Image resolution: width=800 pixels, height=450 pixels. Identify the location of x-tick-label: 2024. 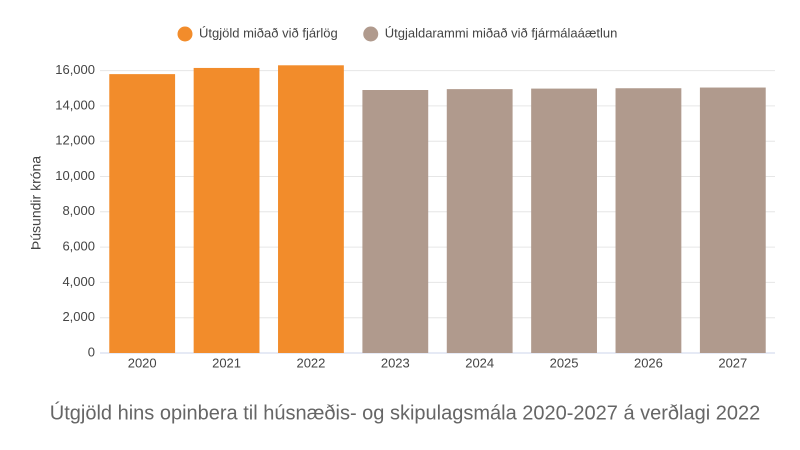
(479, 362).